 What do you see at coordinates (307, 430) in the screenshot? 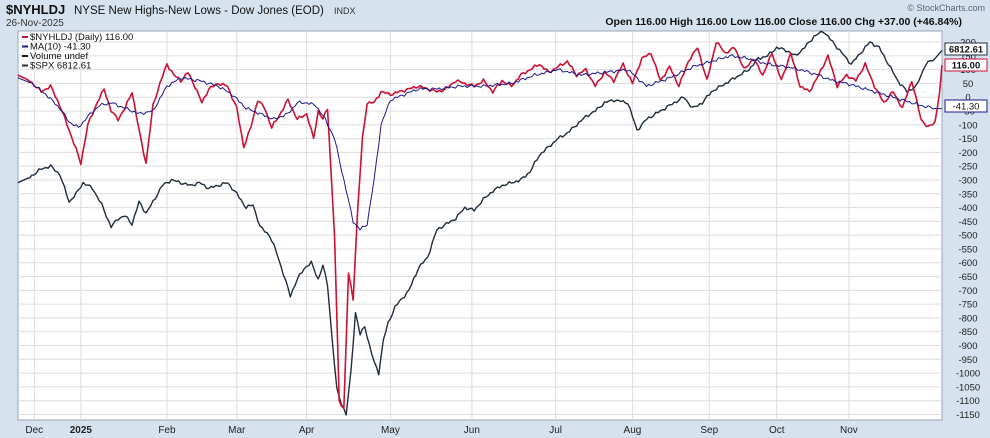
I see `x-tick-label: Apr` at bounding box center [307, 430].